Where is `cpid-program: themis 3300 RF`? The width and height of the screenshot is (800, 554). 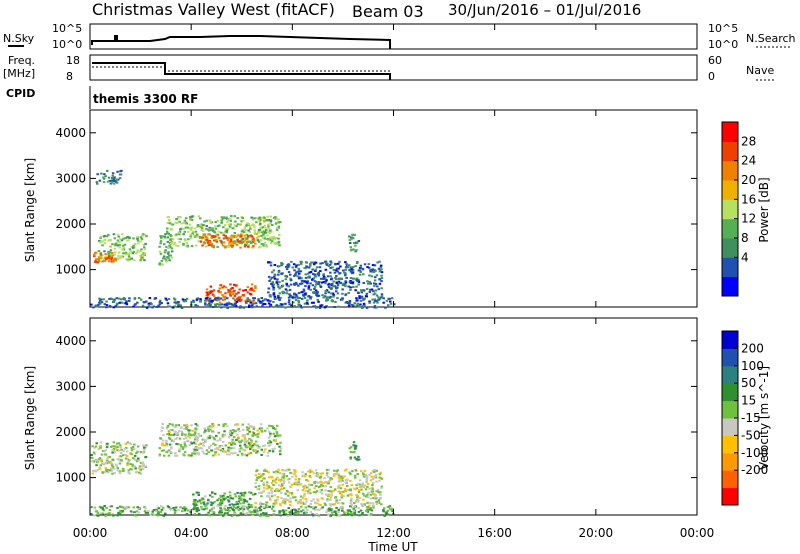 cpid-program: themis 3300 RF is located at coordinates (145, 99).